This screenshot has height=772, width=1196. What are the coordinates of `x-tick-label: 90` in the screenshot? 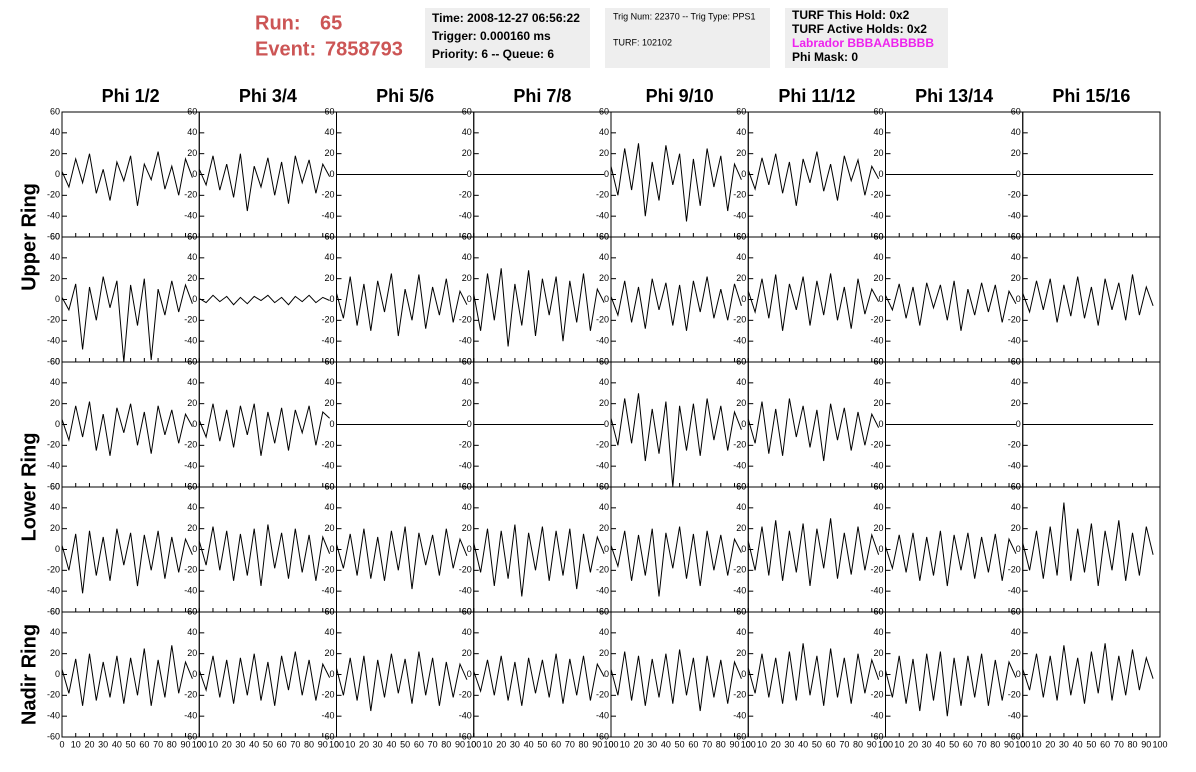 It's located at (872, 744).